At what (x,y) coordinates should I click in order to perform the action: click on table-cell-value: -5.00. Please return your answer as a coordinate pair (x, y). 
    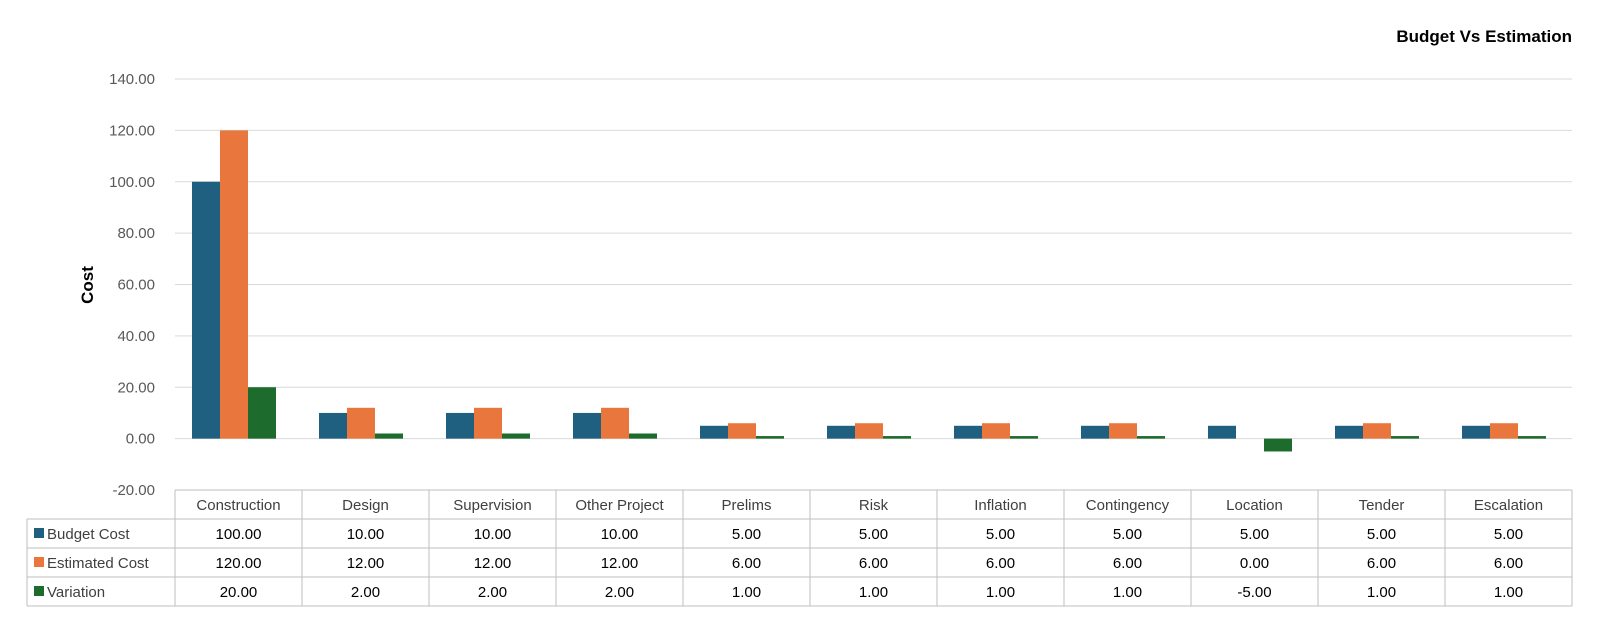
    Looking at the image, I should click on (1254, 592).